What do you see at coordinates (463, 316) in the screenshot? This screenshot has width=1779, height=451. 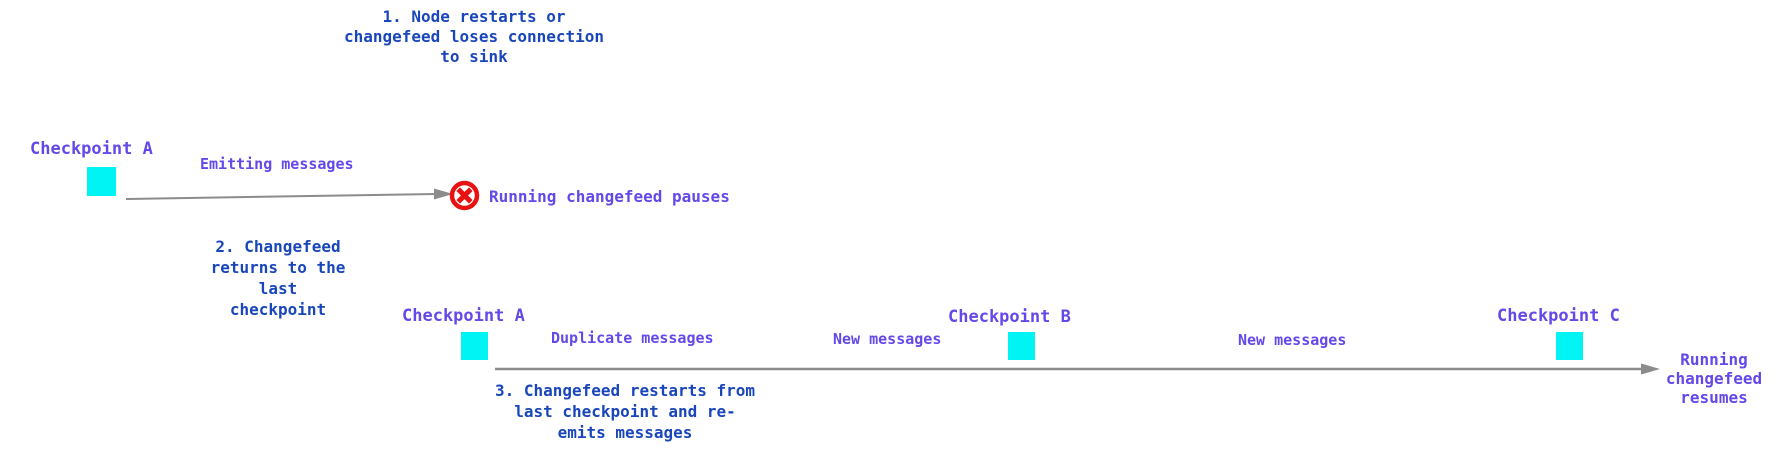 I see `checkpoint-a-label-bottom: Checkpoint A` at bounding box center [463, 316].